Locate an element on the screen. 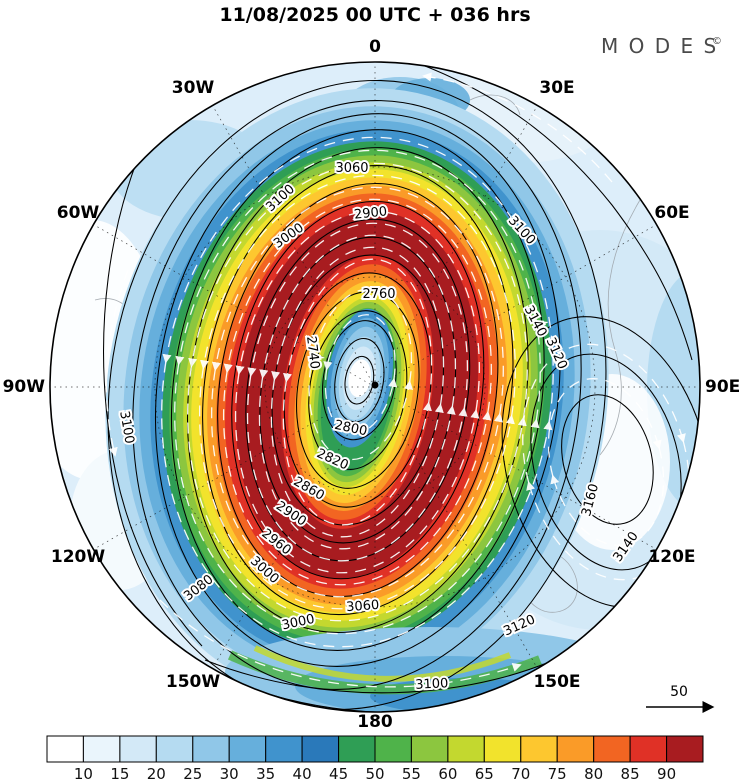  contour-label: 2760 is located at coordinates (378, 294).